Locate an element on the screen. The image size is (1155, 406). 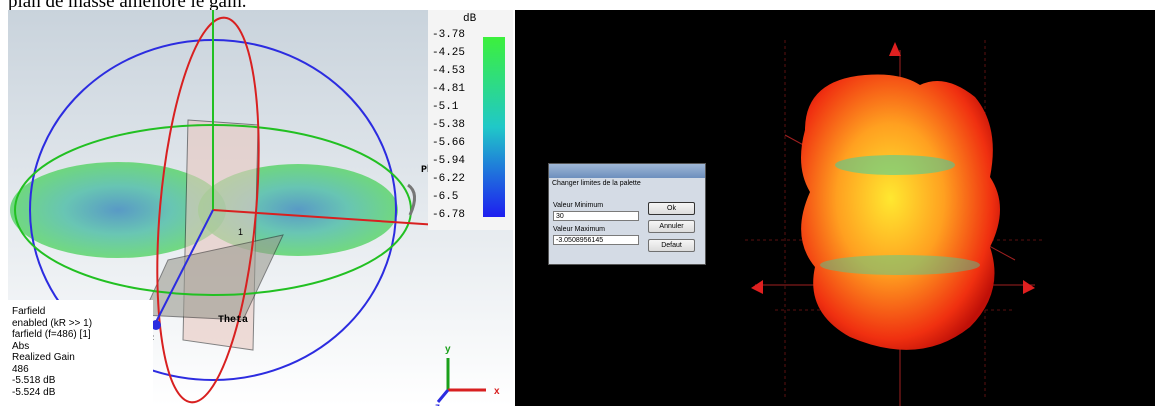
elevation-circle is located at coordinates (208, 210).